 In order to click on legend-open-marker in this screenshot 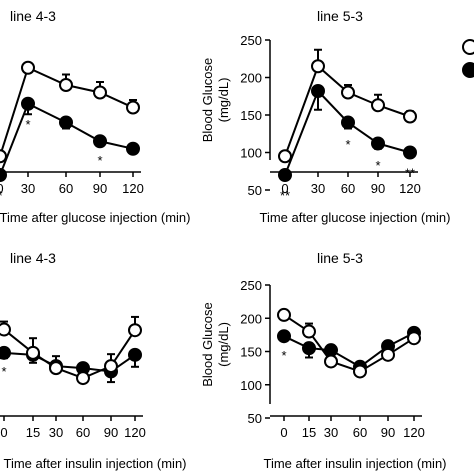, I will do `click(468, 47)`.